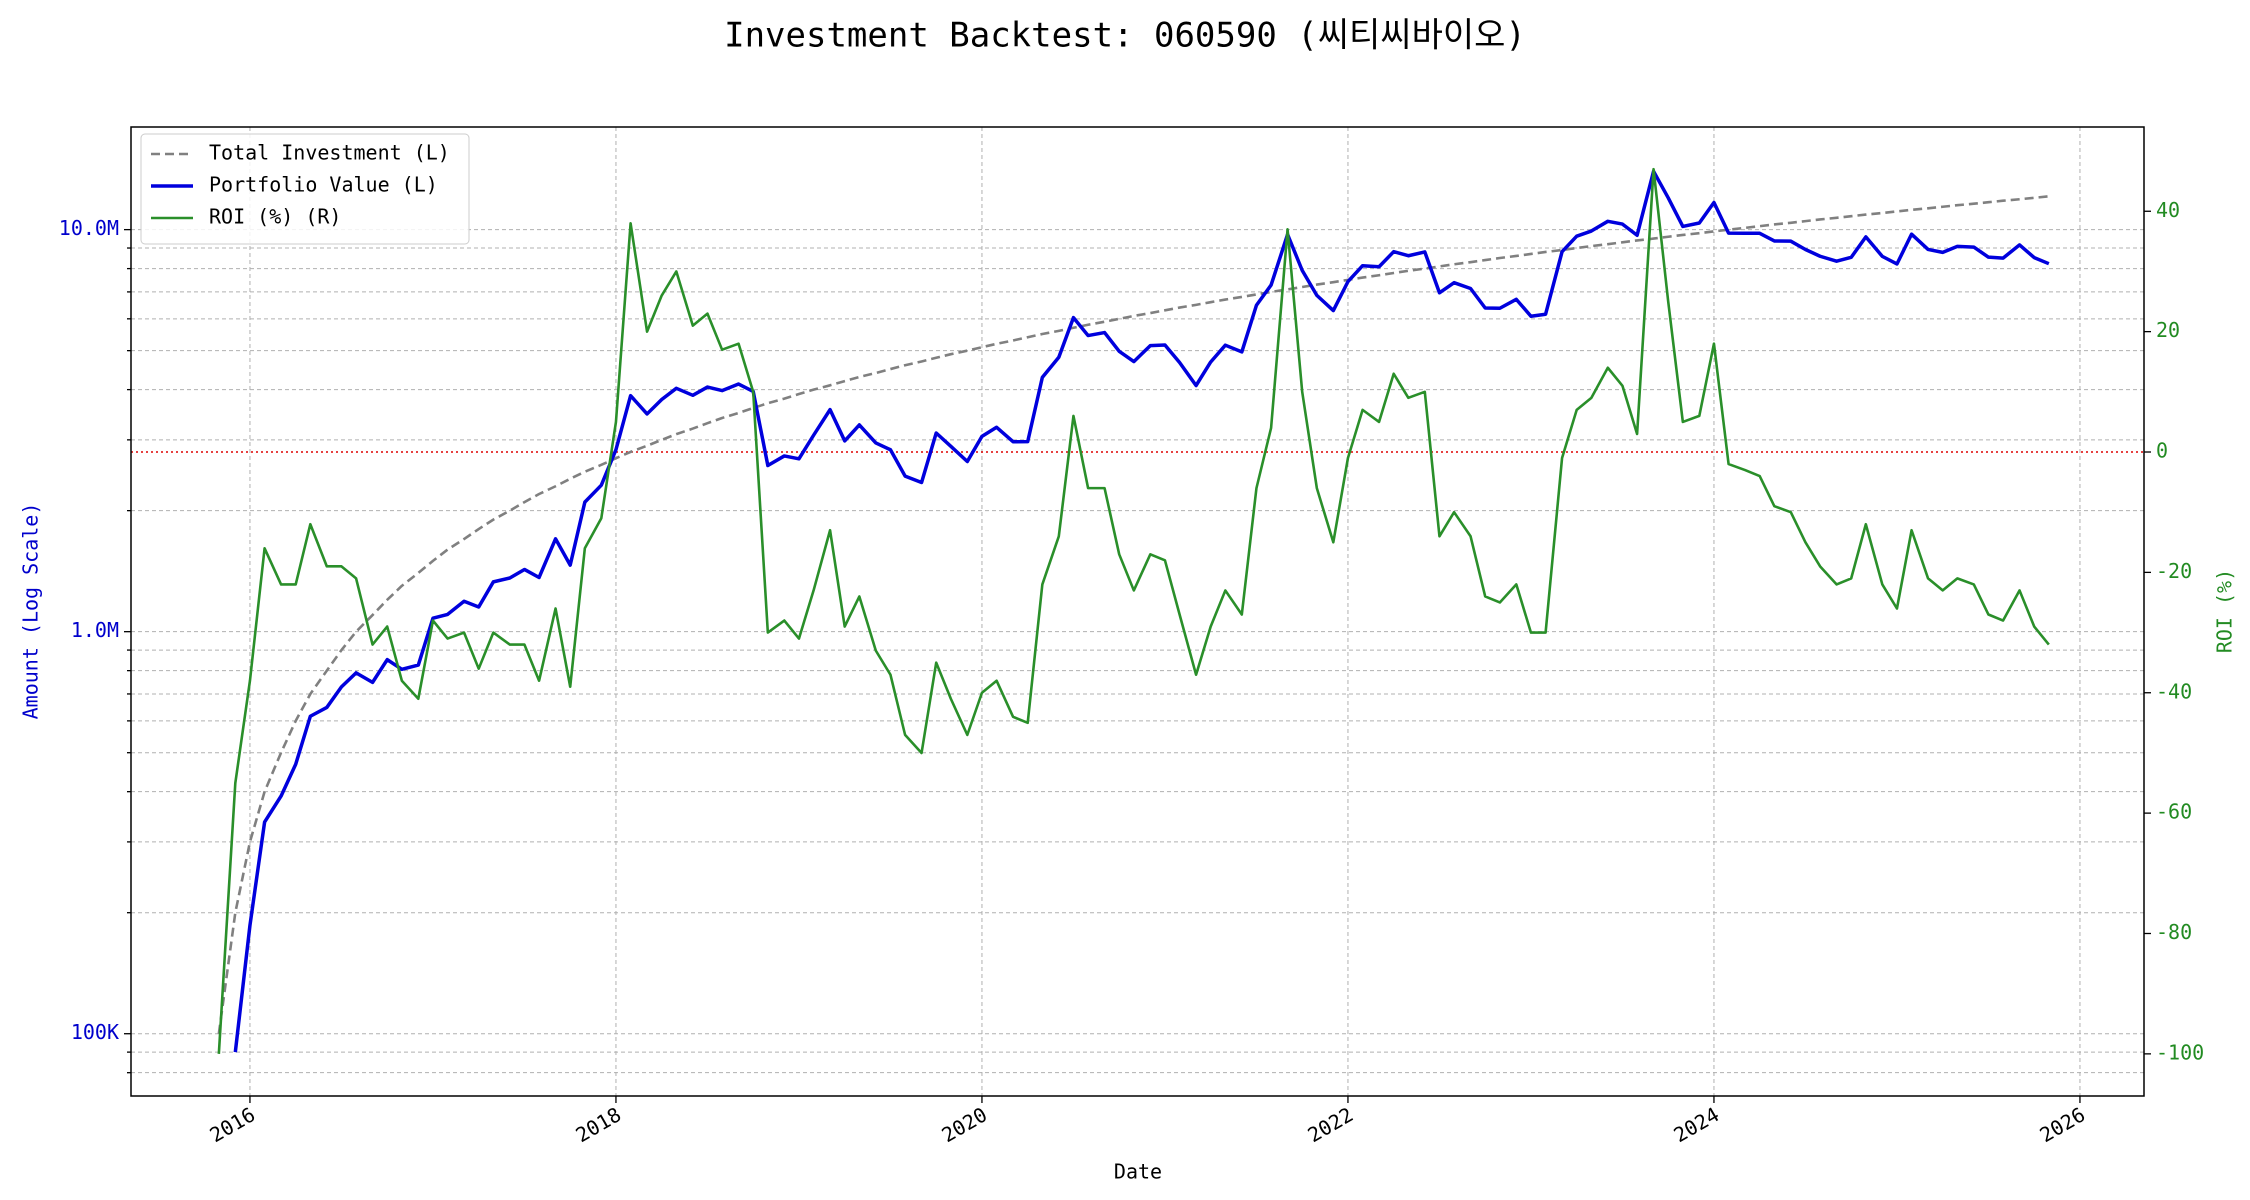 The height and width of the screenshot is (1200, 2250). I want to click on y2-axis-label: ROI (%), so click(2225, 611).